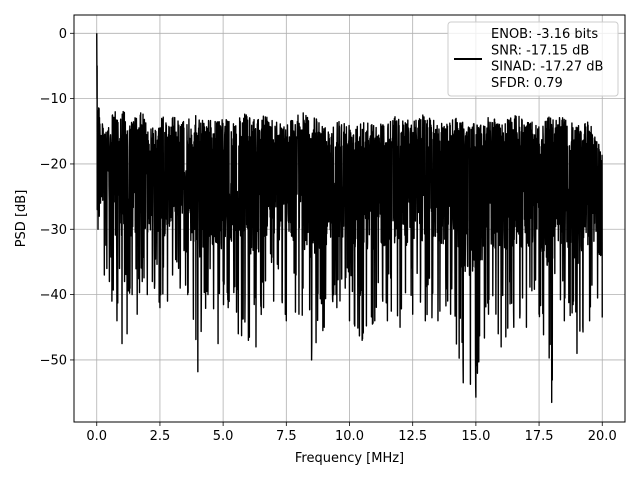 The width and height of the screenshot is (640, 480). I want to click on x-tick-label: 17.5, so click(539, 436).